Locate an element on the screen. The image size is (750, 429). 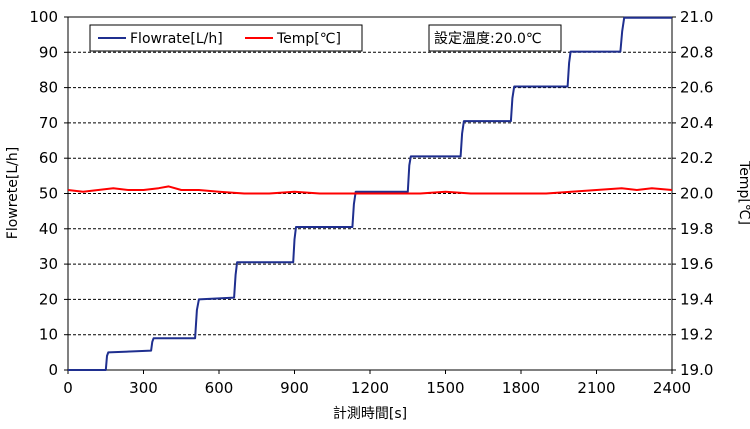
y-axis-right-title: Temp[℃] is located at coordinates (743, 192).